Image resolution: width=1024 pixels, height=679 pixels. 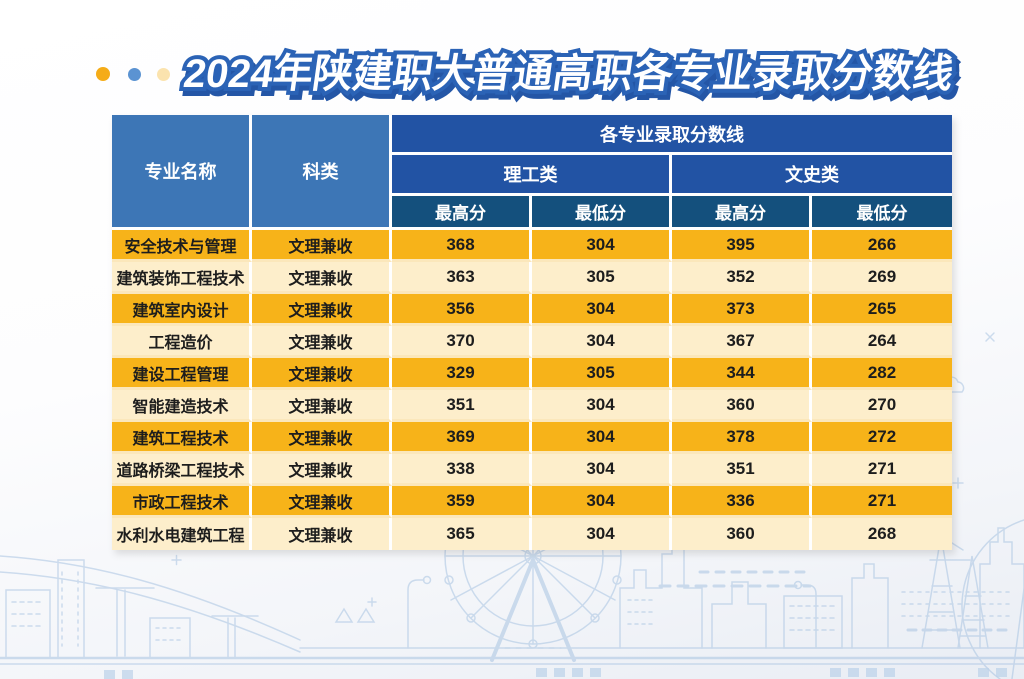 What do you see at coordinates (182, 278) in the screenshot?
I see `cell-major: 建筑装饰工程技术` at bounding box center [182, 278].